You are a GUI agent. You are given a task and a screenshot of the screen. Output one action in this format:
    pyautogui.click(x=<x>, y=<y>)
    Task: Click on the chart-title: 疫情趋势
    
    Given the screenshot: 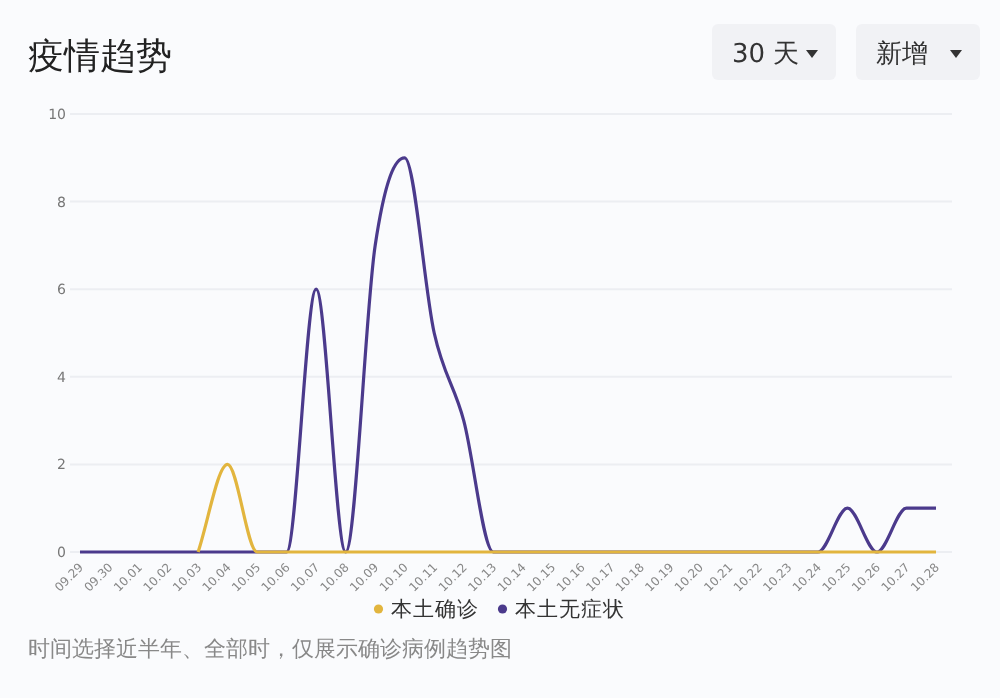 What is the action you would take?
    pyautogui.click(x=100, y=57)
    